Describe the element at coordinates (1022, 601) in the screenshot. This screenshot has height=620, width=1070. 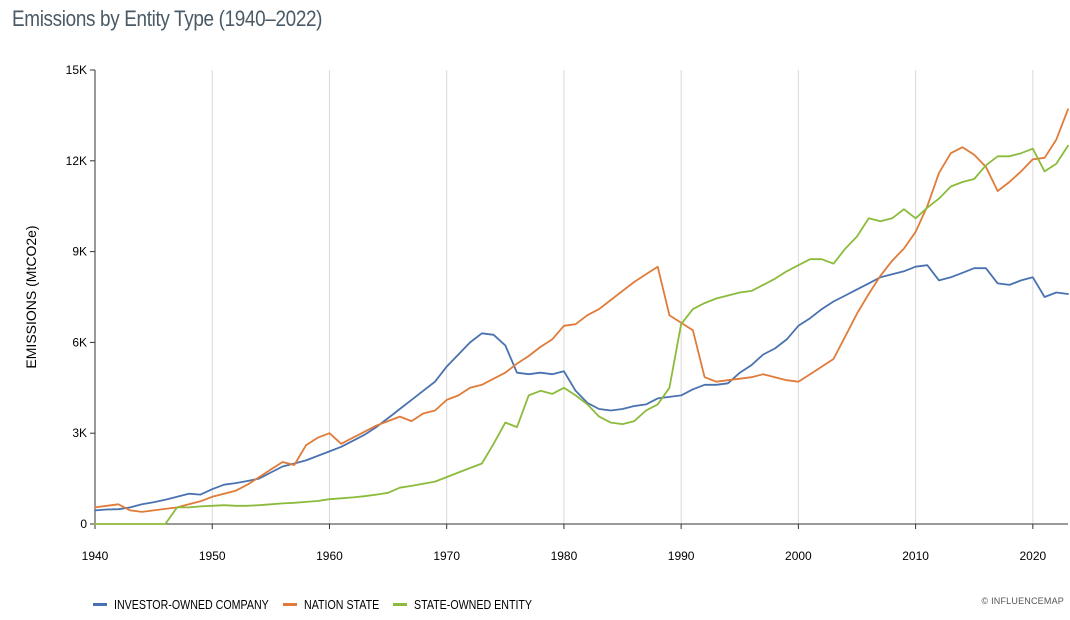
I see `credit-text: © INFLUENCEMAP` at that location.